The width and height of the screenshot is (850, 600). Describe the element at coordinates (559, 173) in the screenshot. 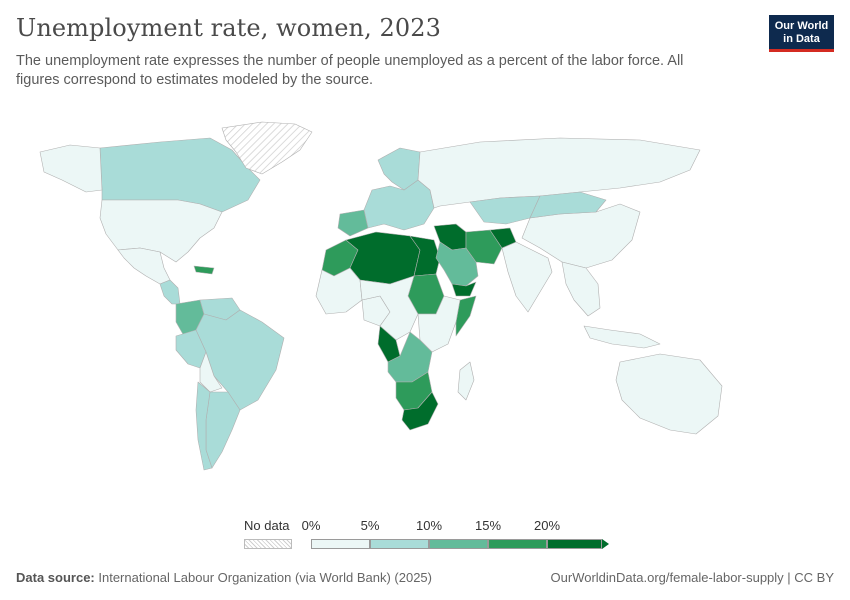

I see `region-russia` at that location.